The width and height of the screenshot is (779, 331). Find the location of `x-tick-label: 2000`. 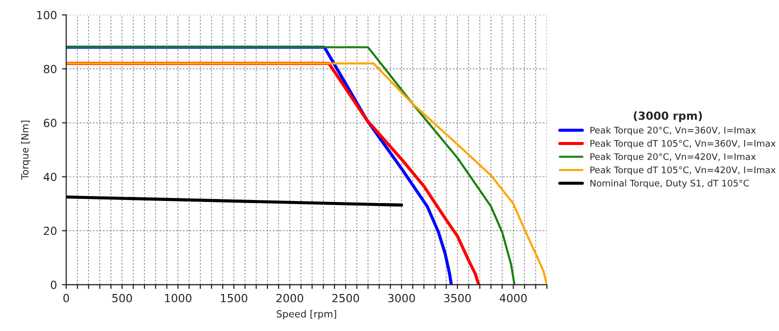

x-tick-label: 2000 is located at coordinates (290, 298).